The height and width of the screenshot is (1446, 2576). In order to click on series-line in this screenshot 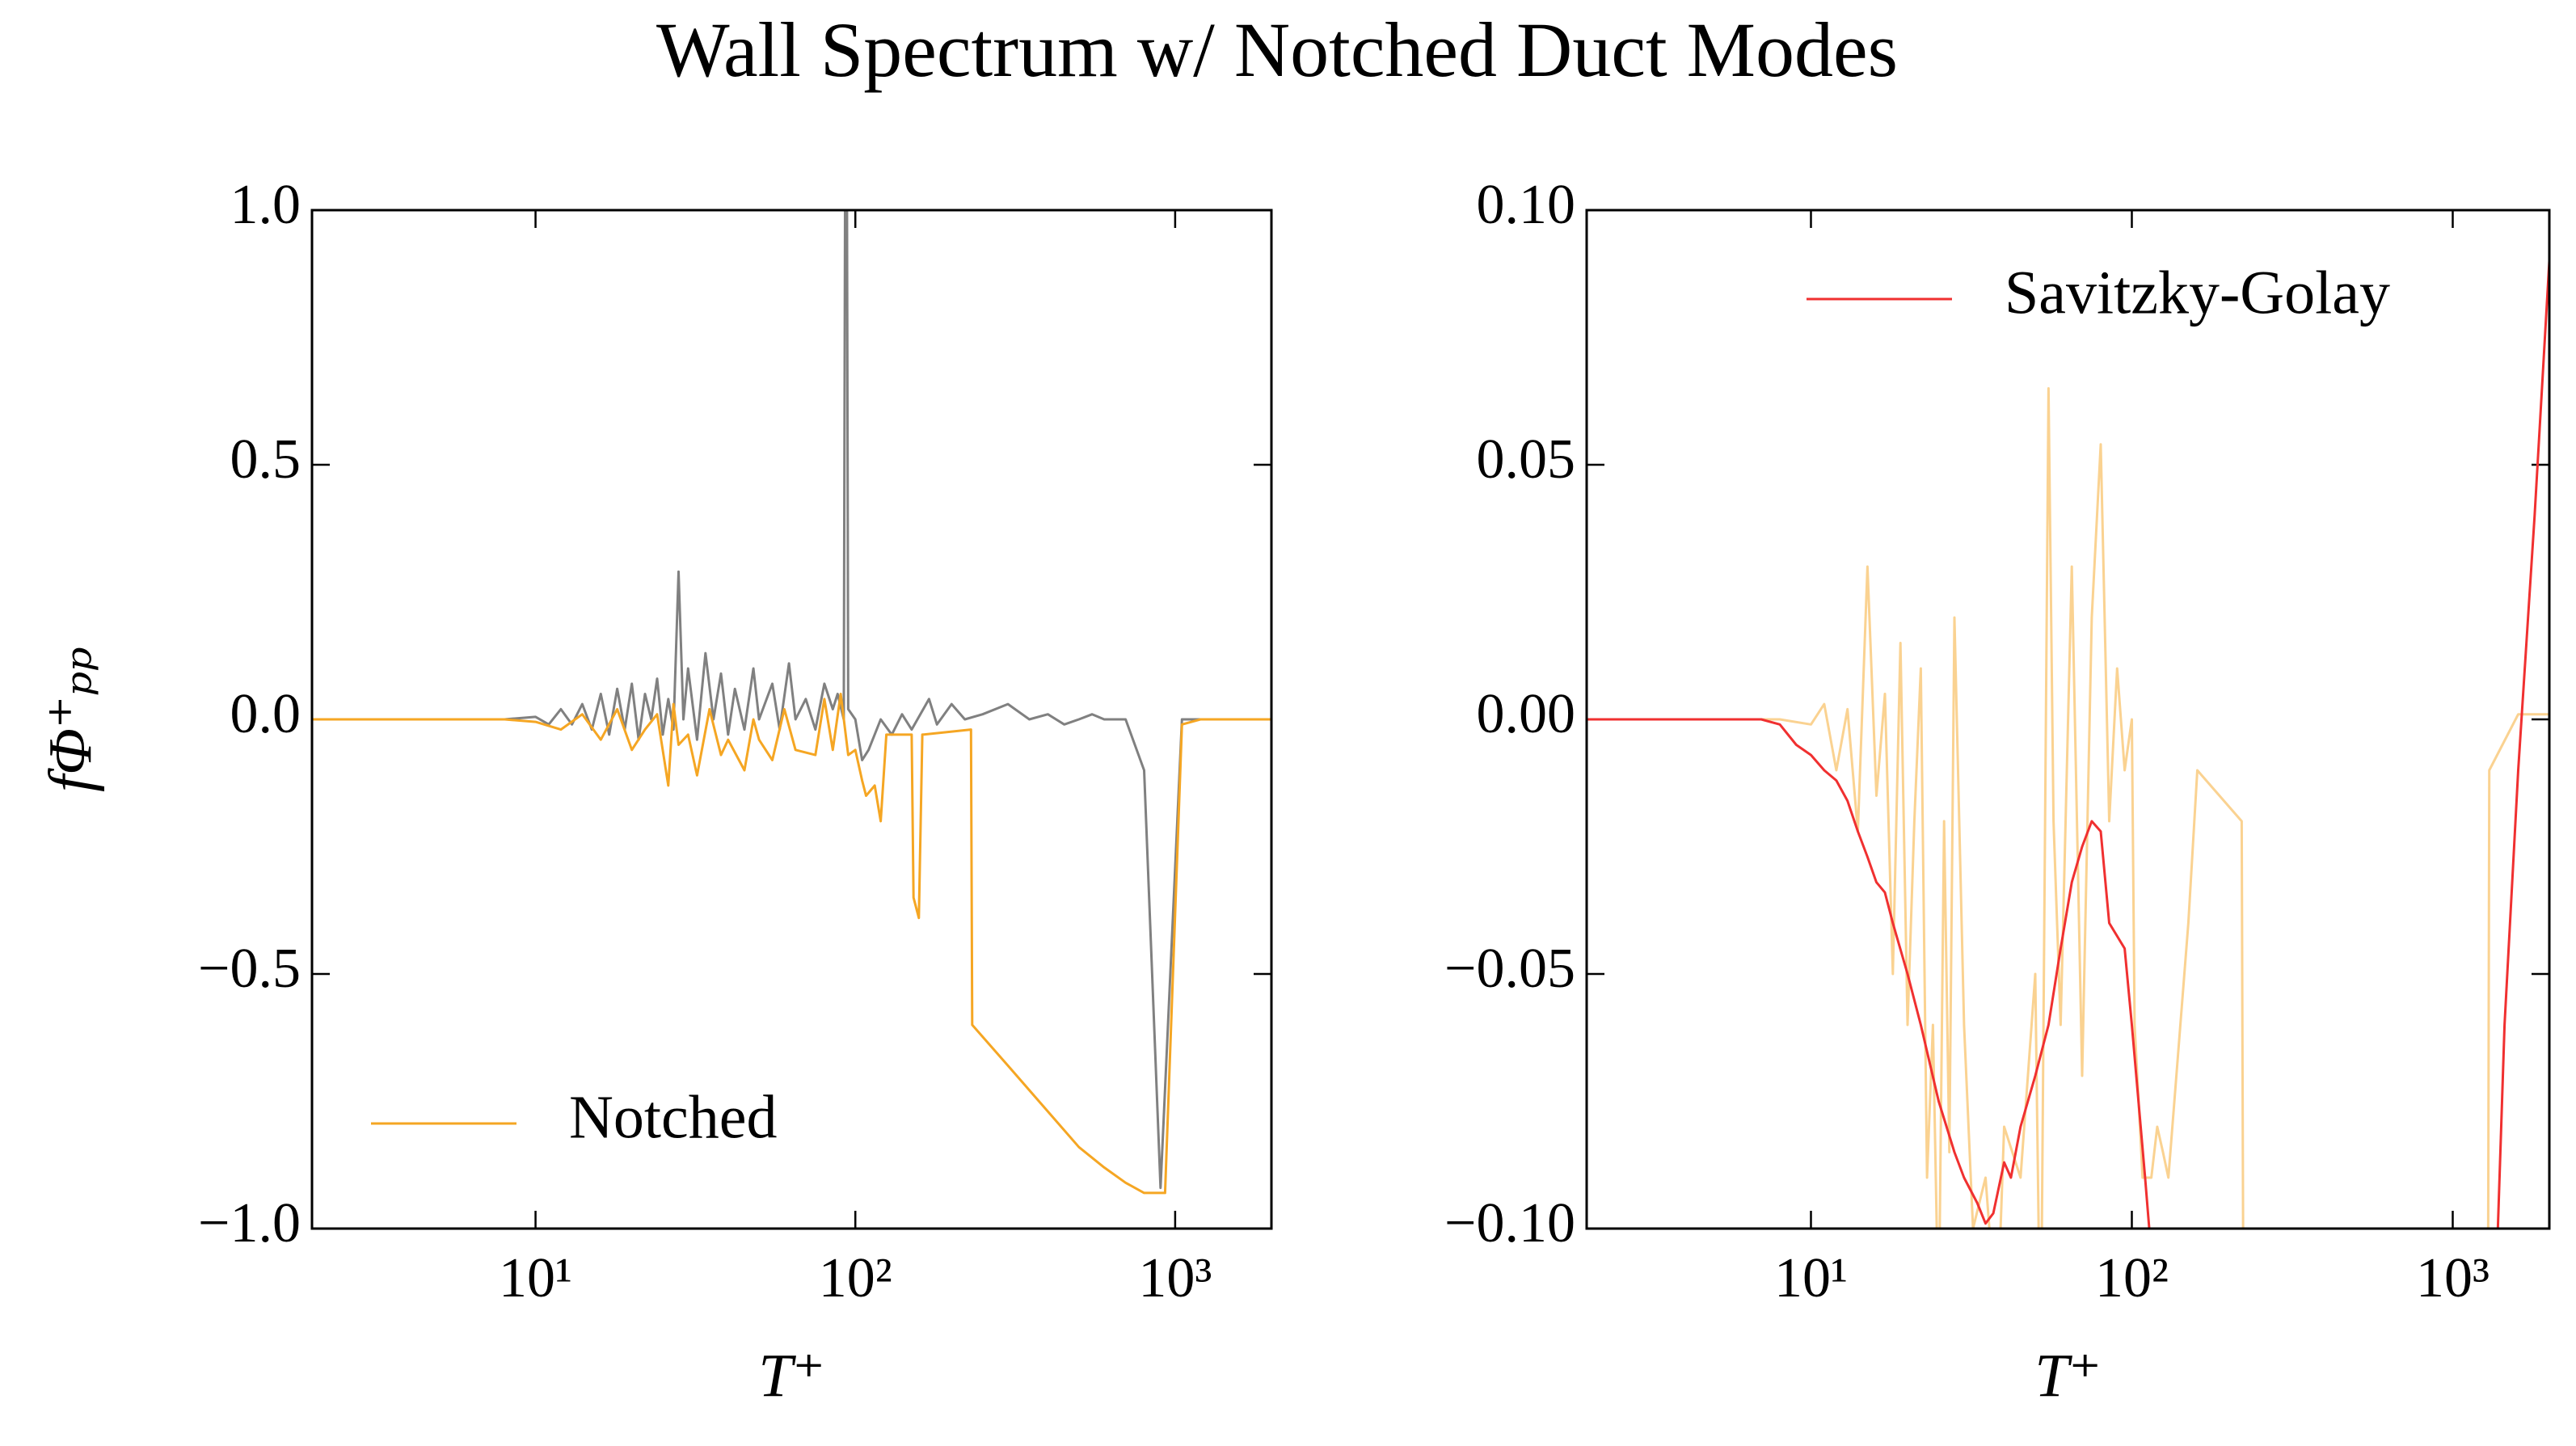, I will do `click(792, 944)`.